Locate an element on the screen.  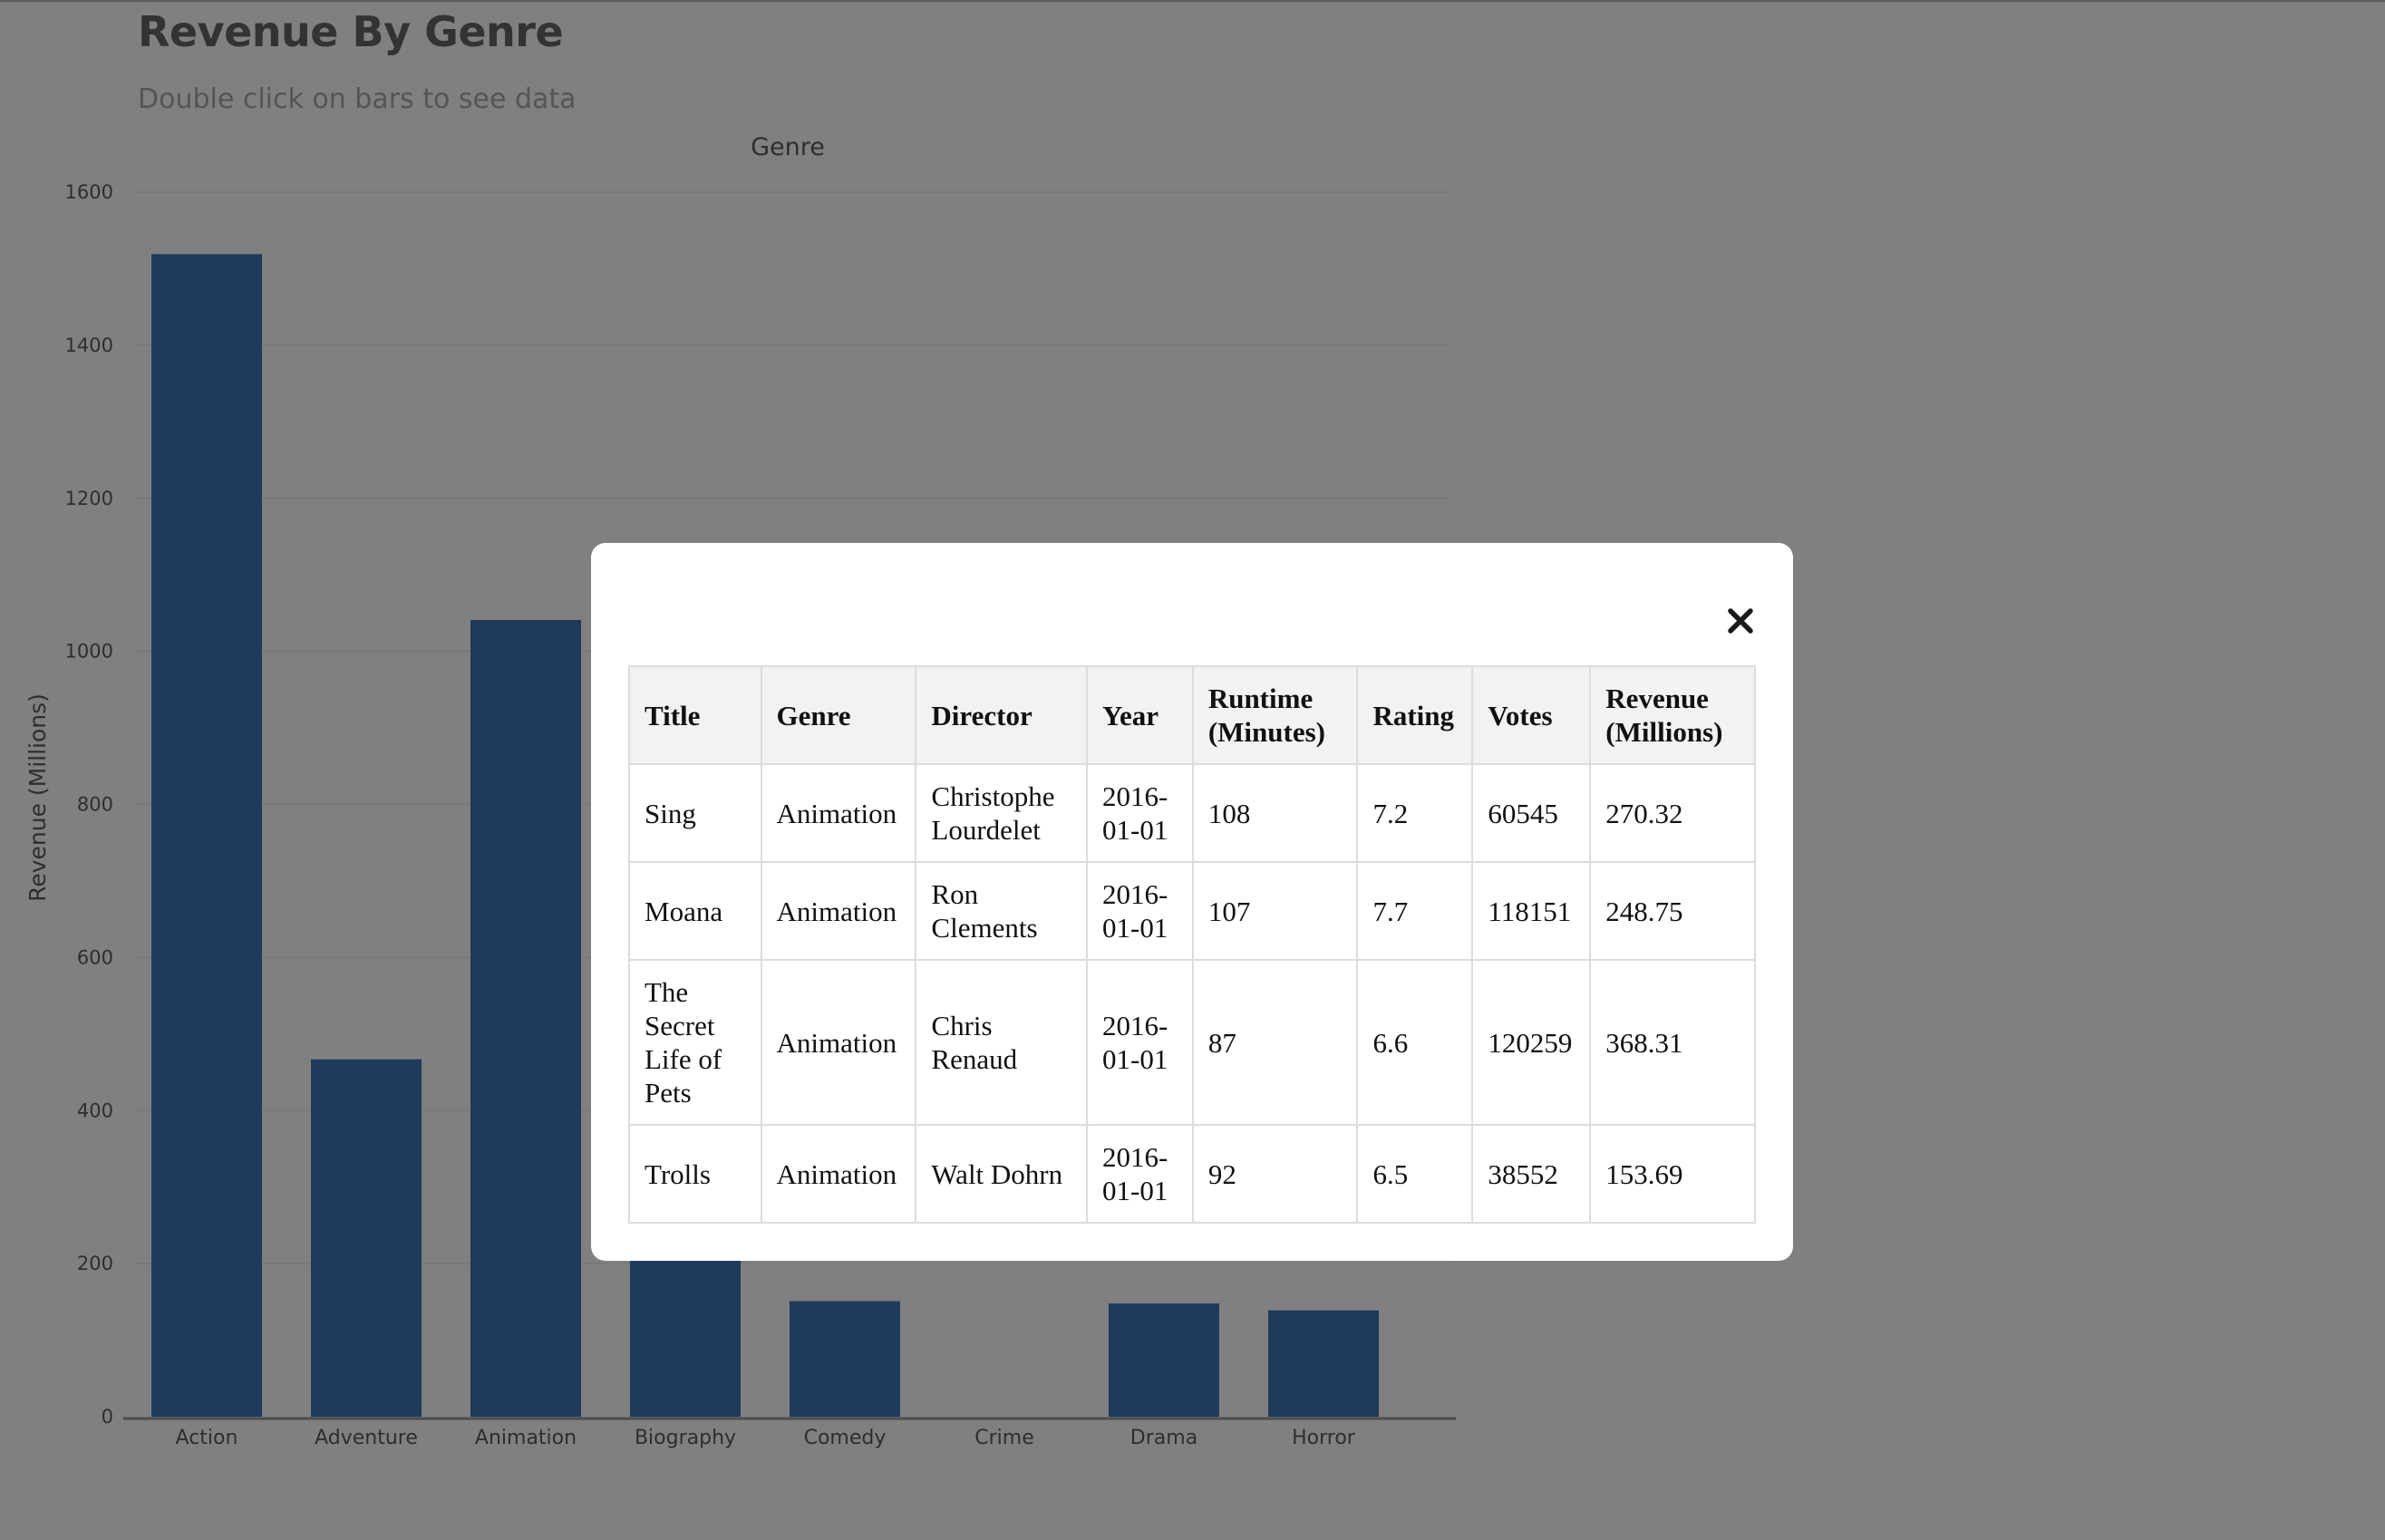
column-header-year: Year is located at coordinates (1140, 715).